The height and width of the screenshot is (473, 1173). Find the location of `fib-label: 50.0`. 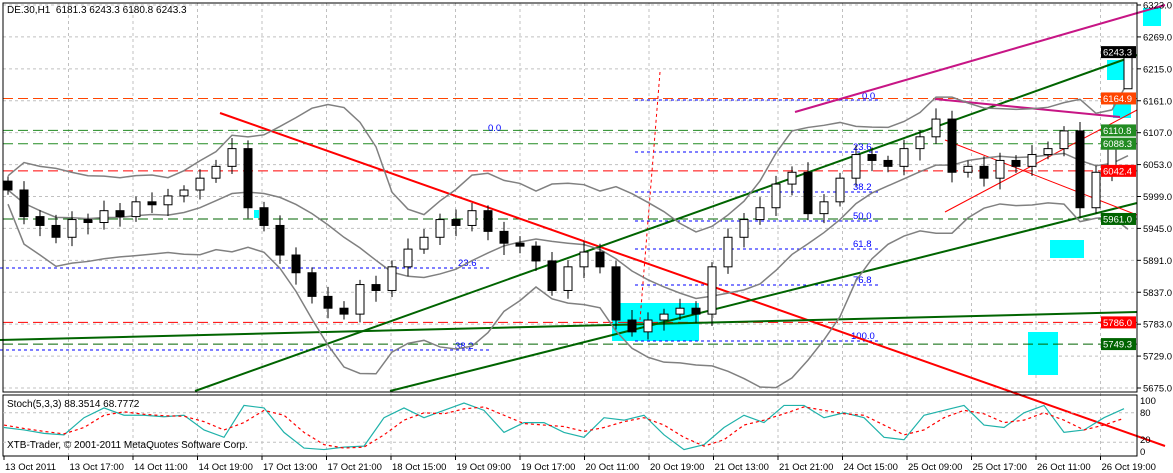

fib-label: 50.0 is located at coordinates (862, 216).